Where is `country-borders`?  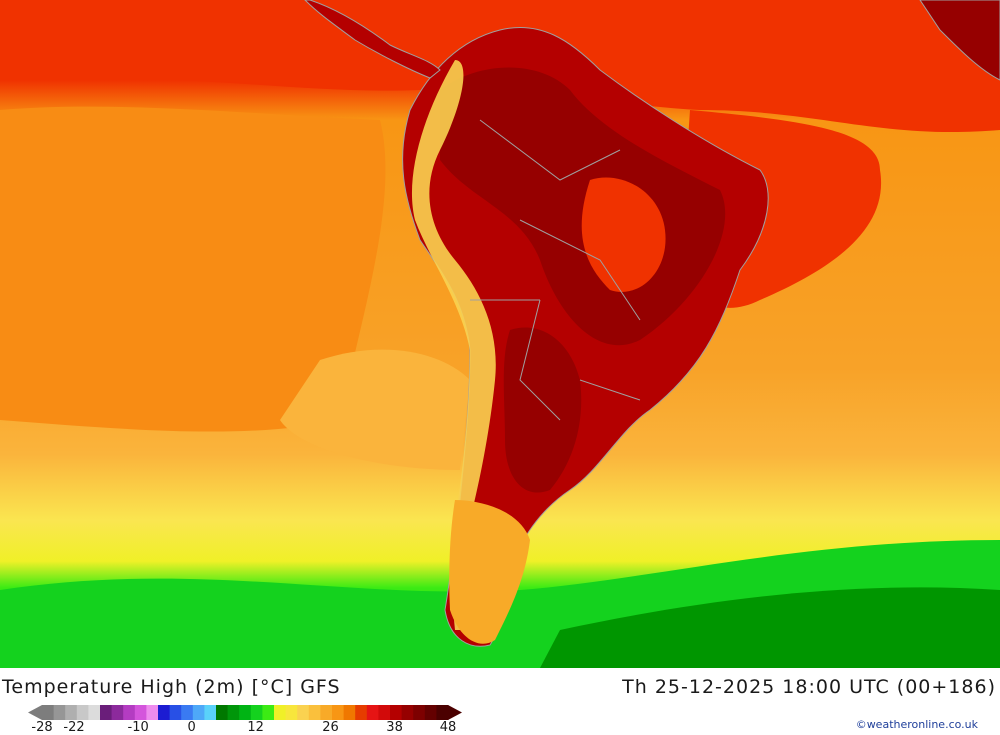 country-borders is located at coordinates (555, 270).